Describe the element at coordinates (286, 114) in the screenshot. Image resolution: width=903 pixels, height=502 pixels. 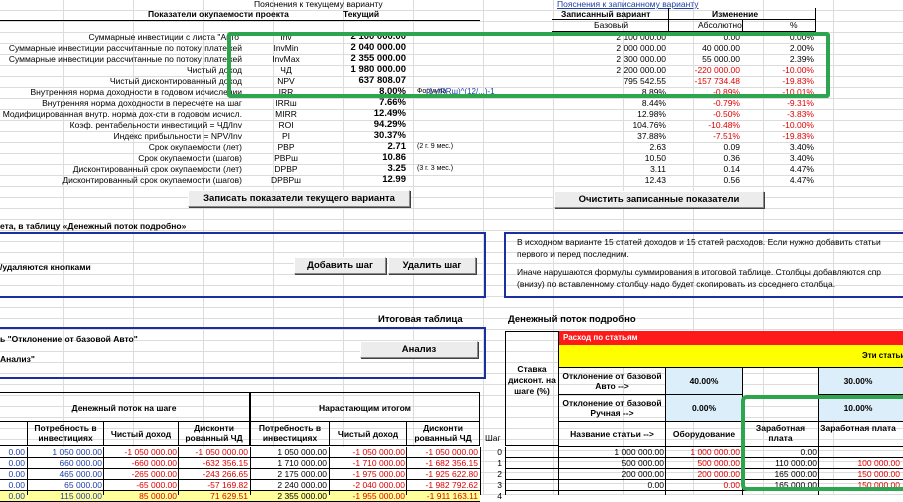
I see `indicator-code: MIRR` at that location.